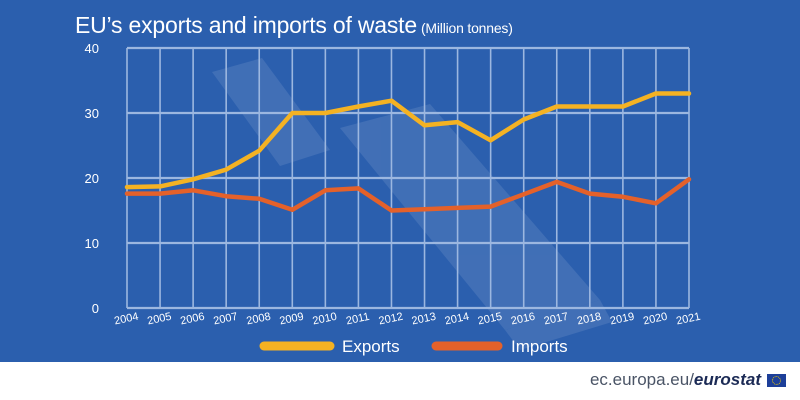 The height and width of the screenshot is (400, 800). I want to click on x-tick-label: 2006, so click(192, 319).